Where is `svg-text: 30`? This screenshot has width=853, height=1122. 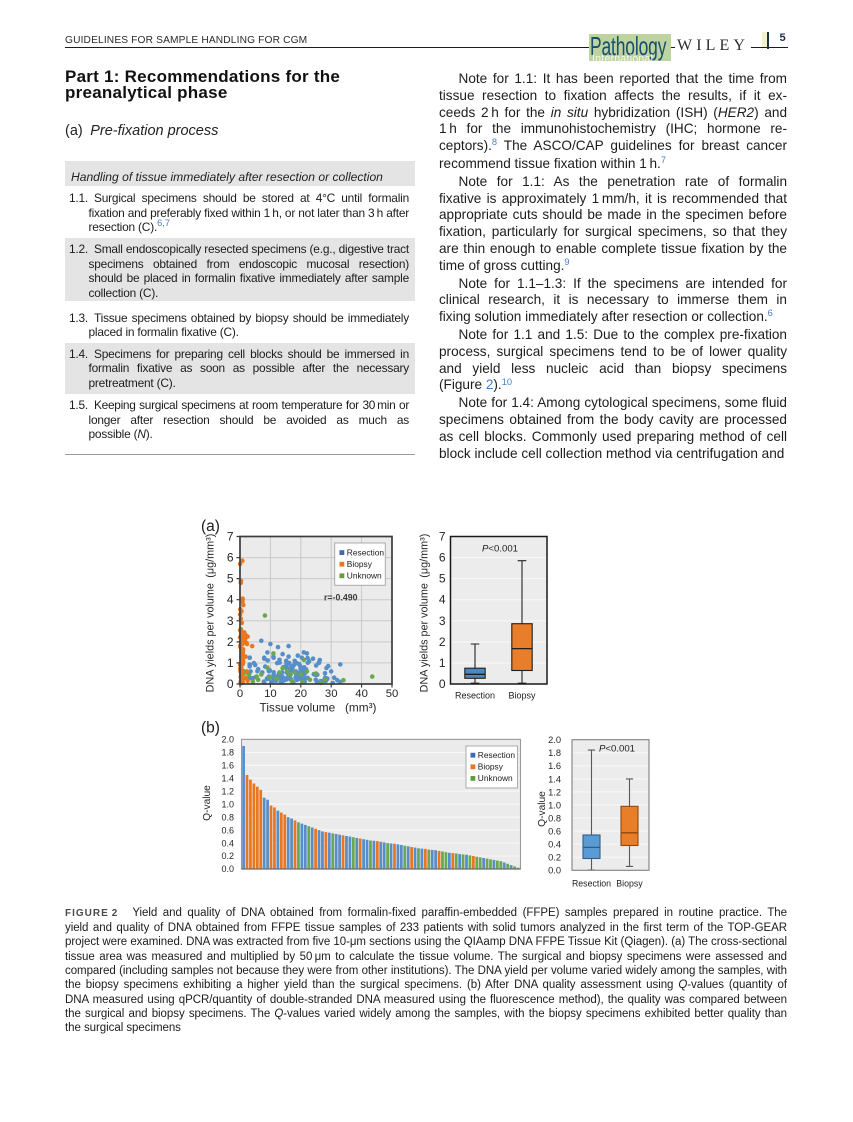
svg-text: 30 is located at coordinates (331, 694).